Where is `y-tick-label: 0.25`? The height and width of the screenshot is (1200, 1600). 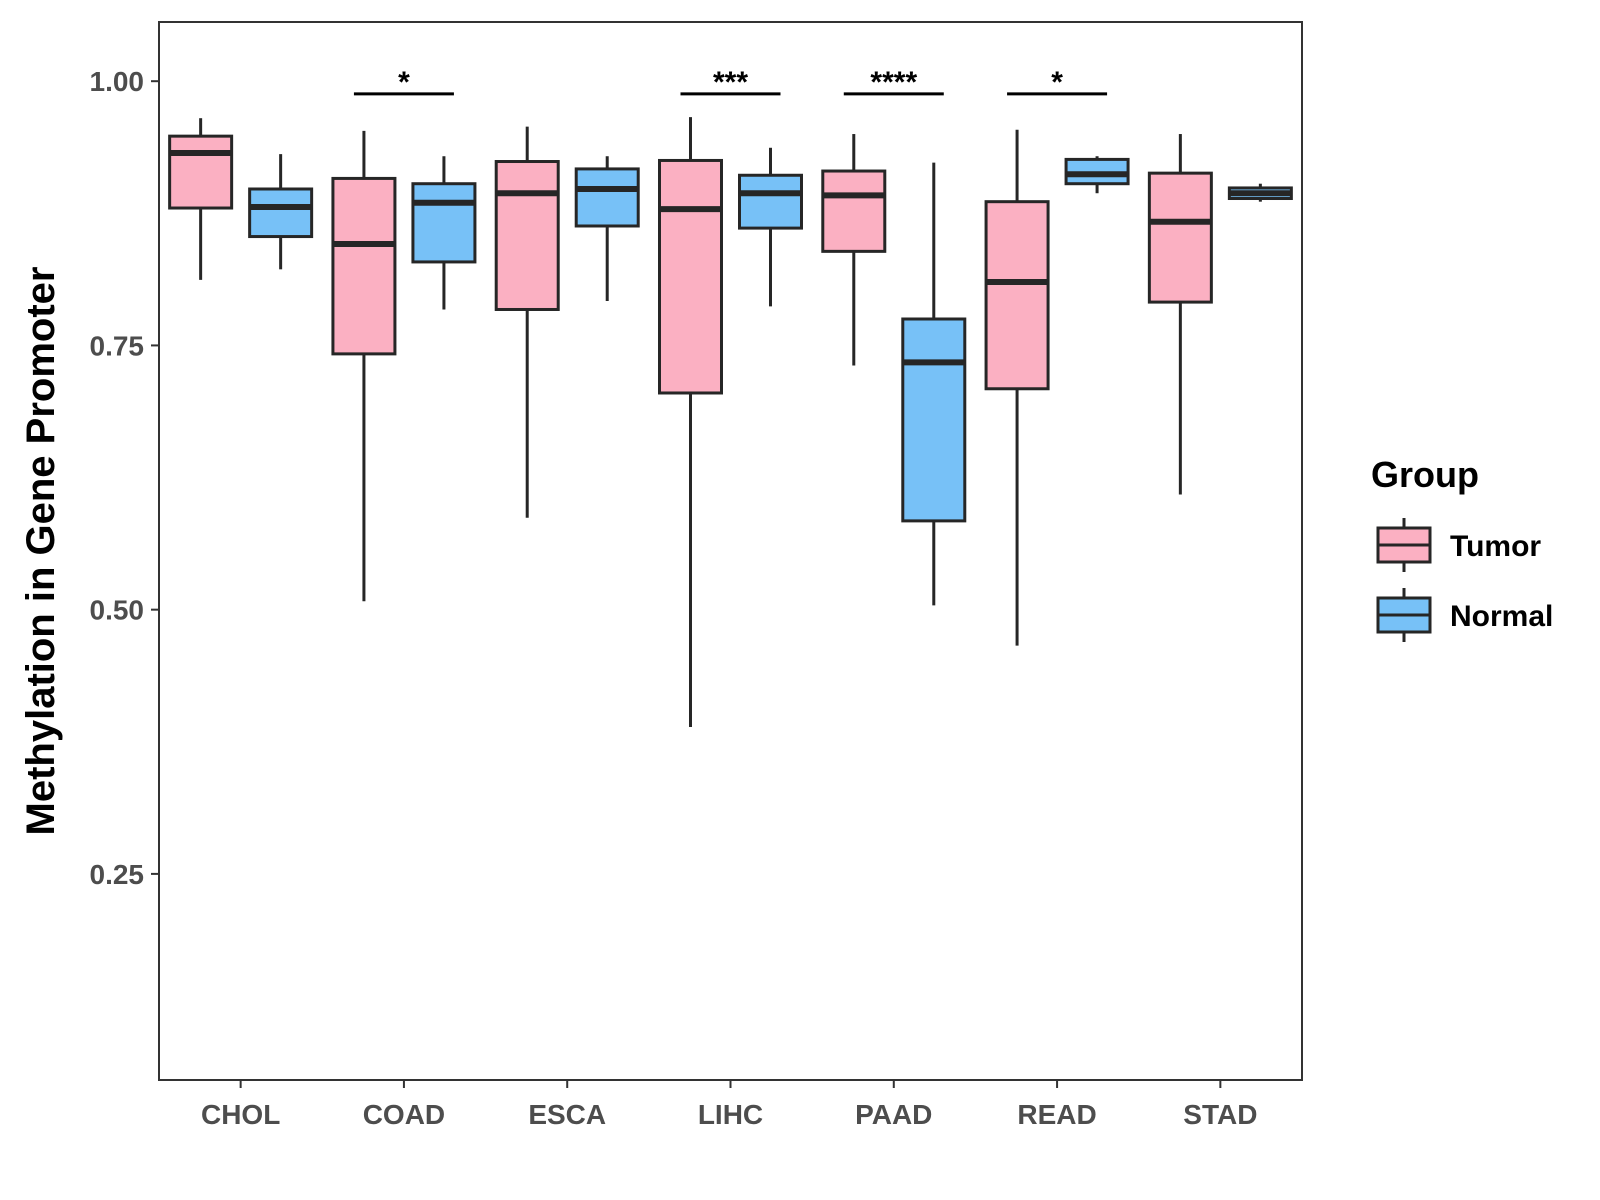
y-tick-label: 0.25 is located at coordinates (117, 874).